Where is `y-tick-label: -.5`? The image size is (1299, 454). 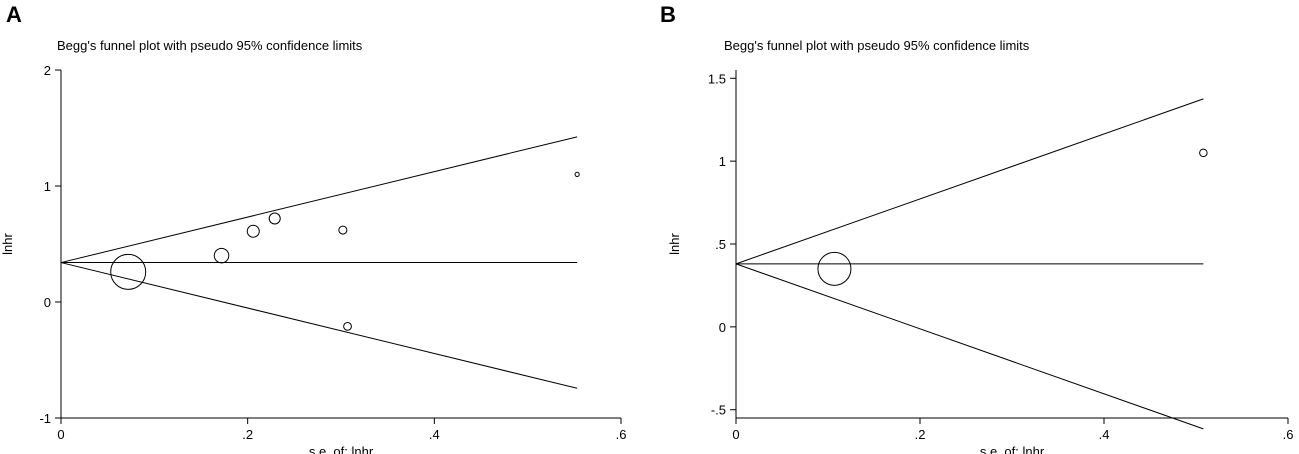 y-tick-label: -.5 is located at coordinates (718, 410).